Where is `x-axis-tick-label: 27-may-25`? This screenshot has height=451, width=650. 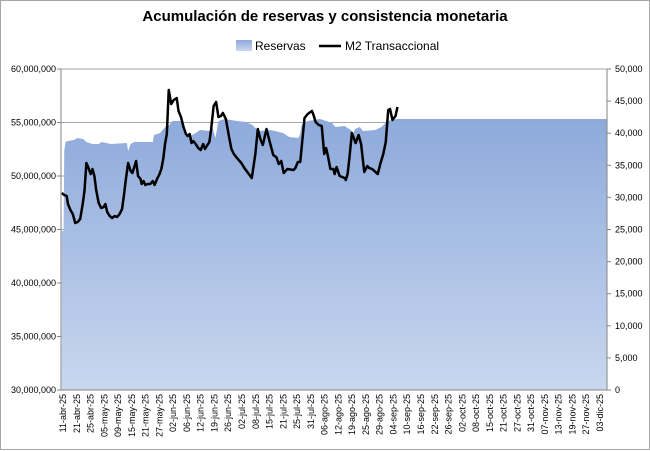 x-axis-tick-label: 27-may-25 is located at coordinates (159, 415).